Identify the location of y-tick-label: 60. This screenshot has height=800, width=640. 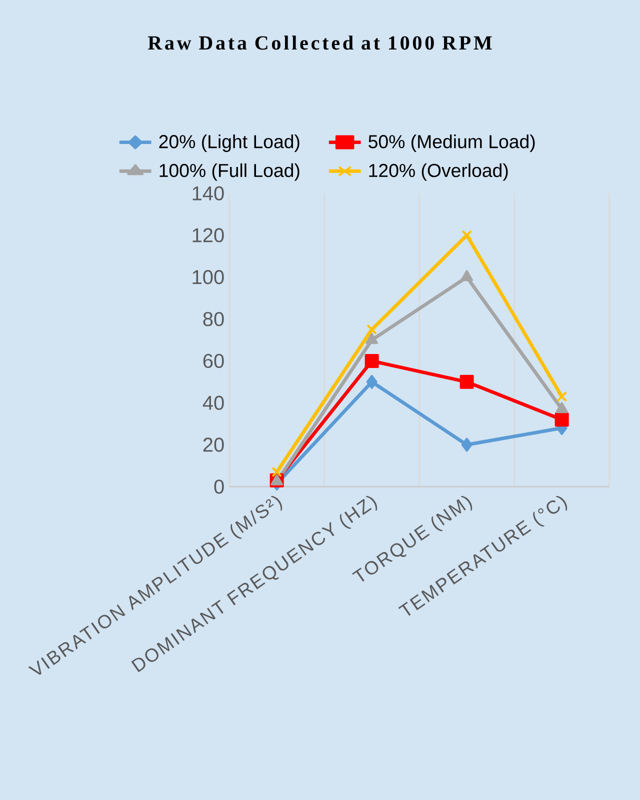
(213, 361).